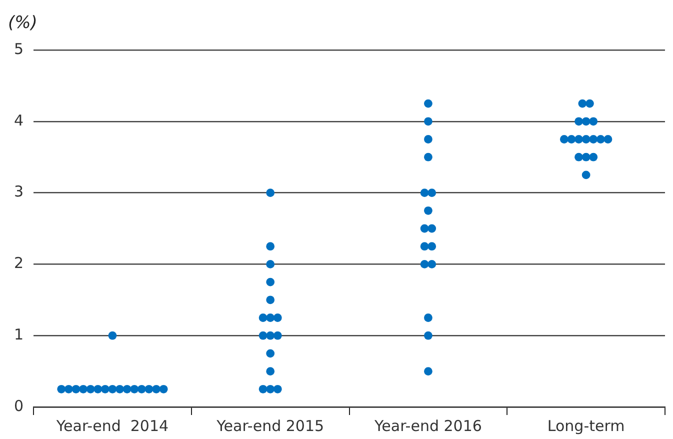  Describe the element at coordinates (19, 191) in the screenshot. I see `y-tick-label: 3` at that location.